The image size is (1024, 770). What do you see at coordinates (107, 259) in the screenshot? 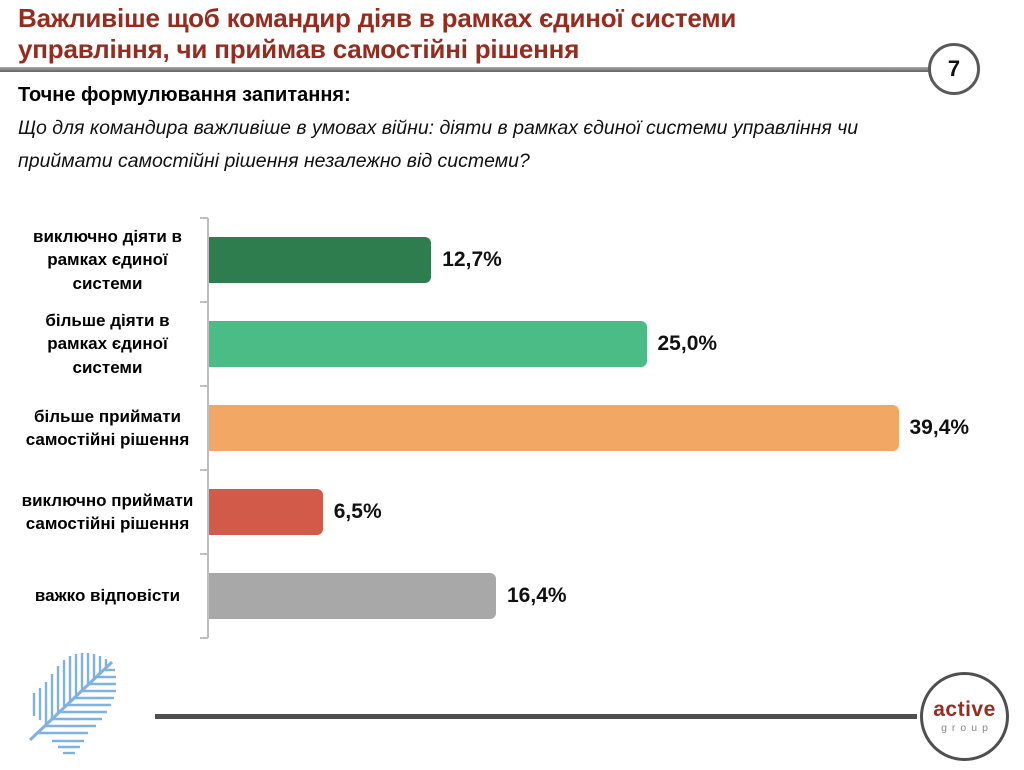
I see `category-label: виключно діяти в рамках єдиної системи` at bounding box center [107, 259].